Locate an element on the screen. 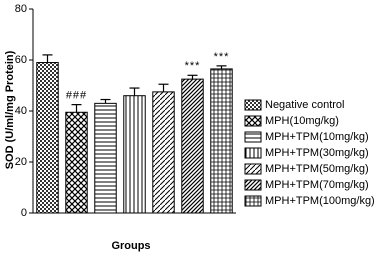 The width and height of the screenshot is (385, 258). x-axis-title: Groups is located at coordinates (130, 246).